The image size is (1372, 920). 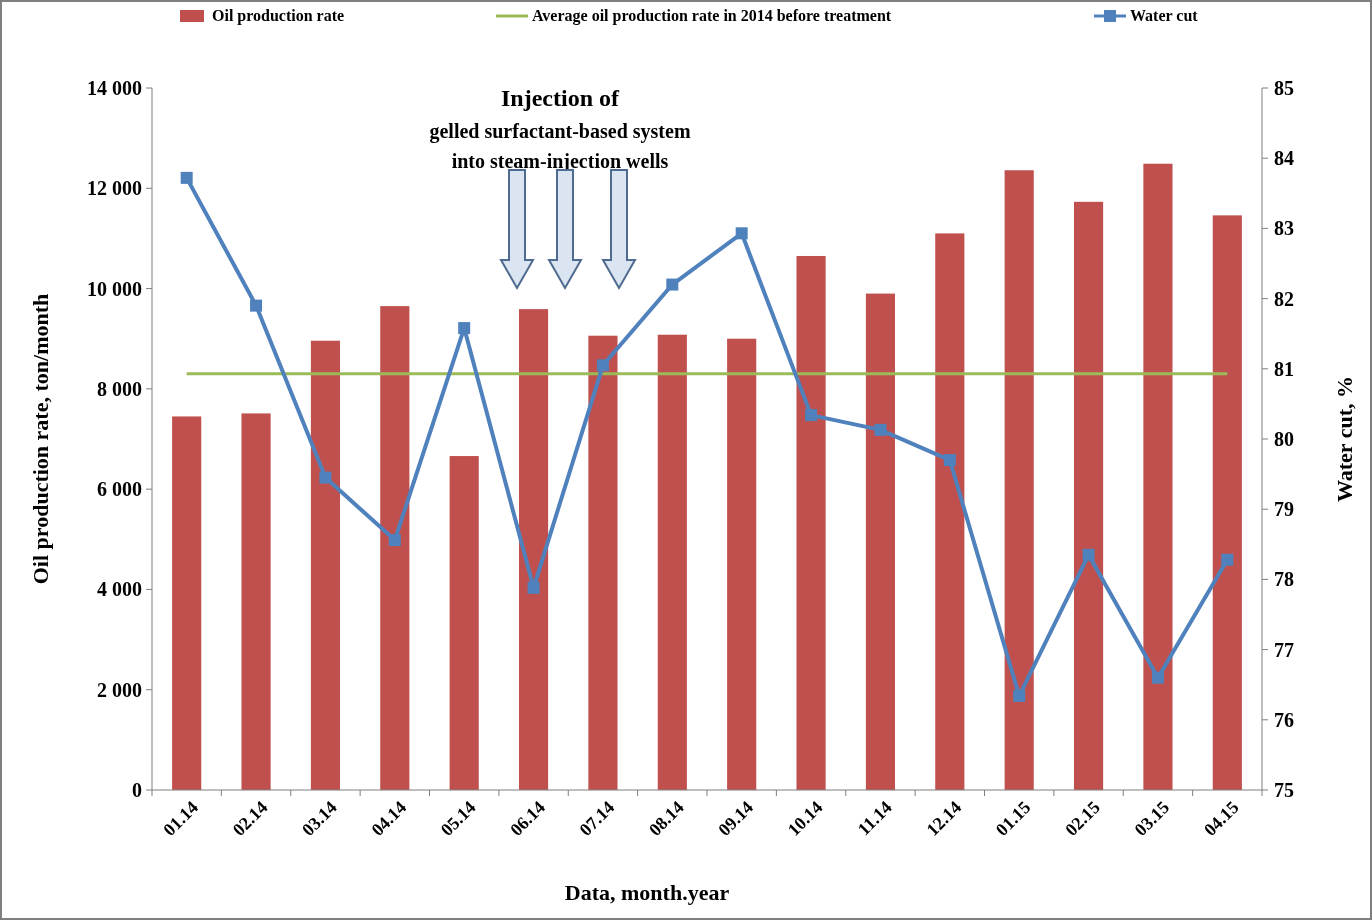 I want to click on annotation: gelled surfactant-based system, so click(x=560, y=131).